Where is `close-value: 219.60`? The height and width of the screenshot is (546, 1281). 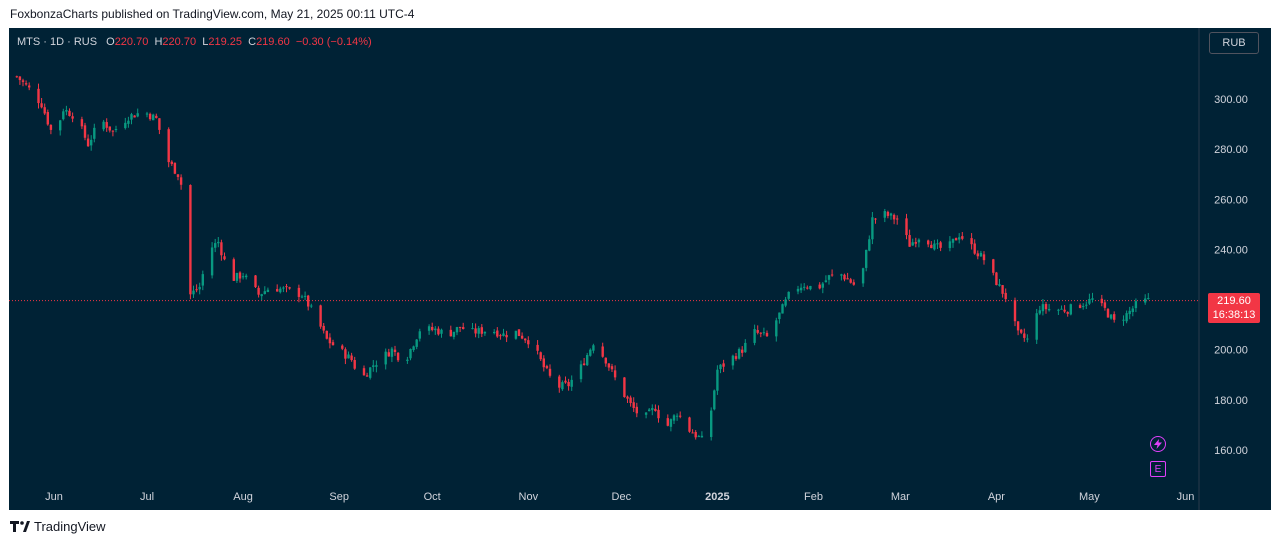
close-value: 219.60 is located at coordinates (273, 42).